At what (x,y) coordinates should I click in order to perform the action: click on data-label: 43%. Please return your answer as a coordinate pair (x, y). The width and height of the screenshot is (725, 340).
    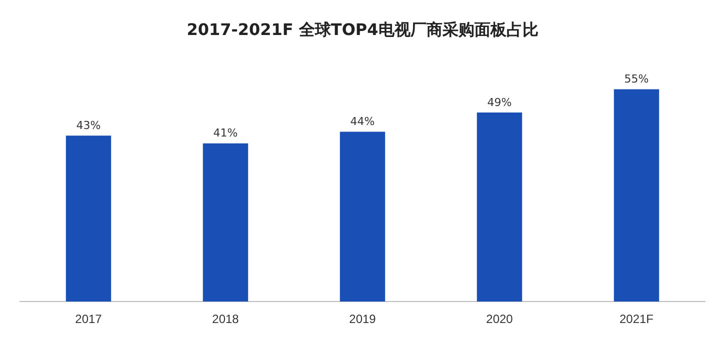
    Looking at the image, I should click on (88, 125).